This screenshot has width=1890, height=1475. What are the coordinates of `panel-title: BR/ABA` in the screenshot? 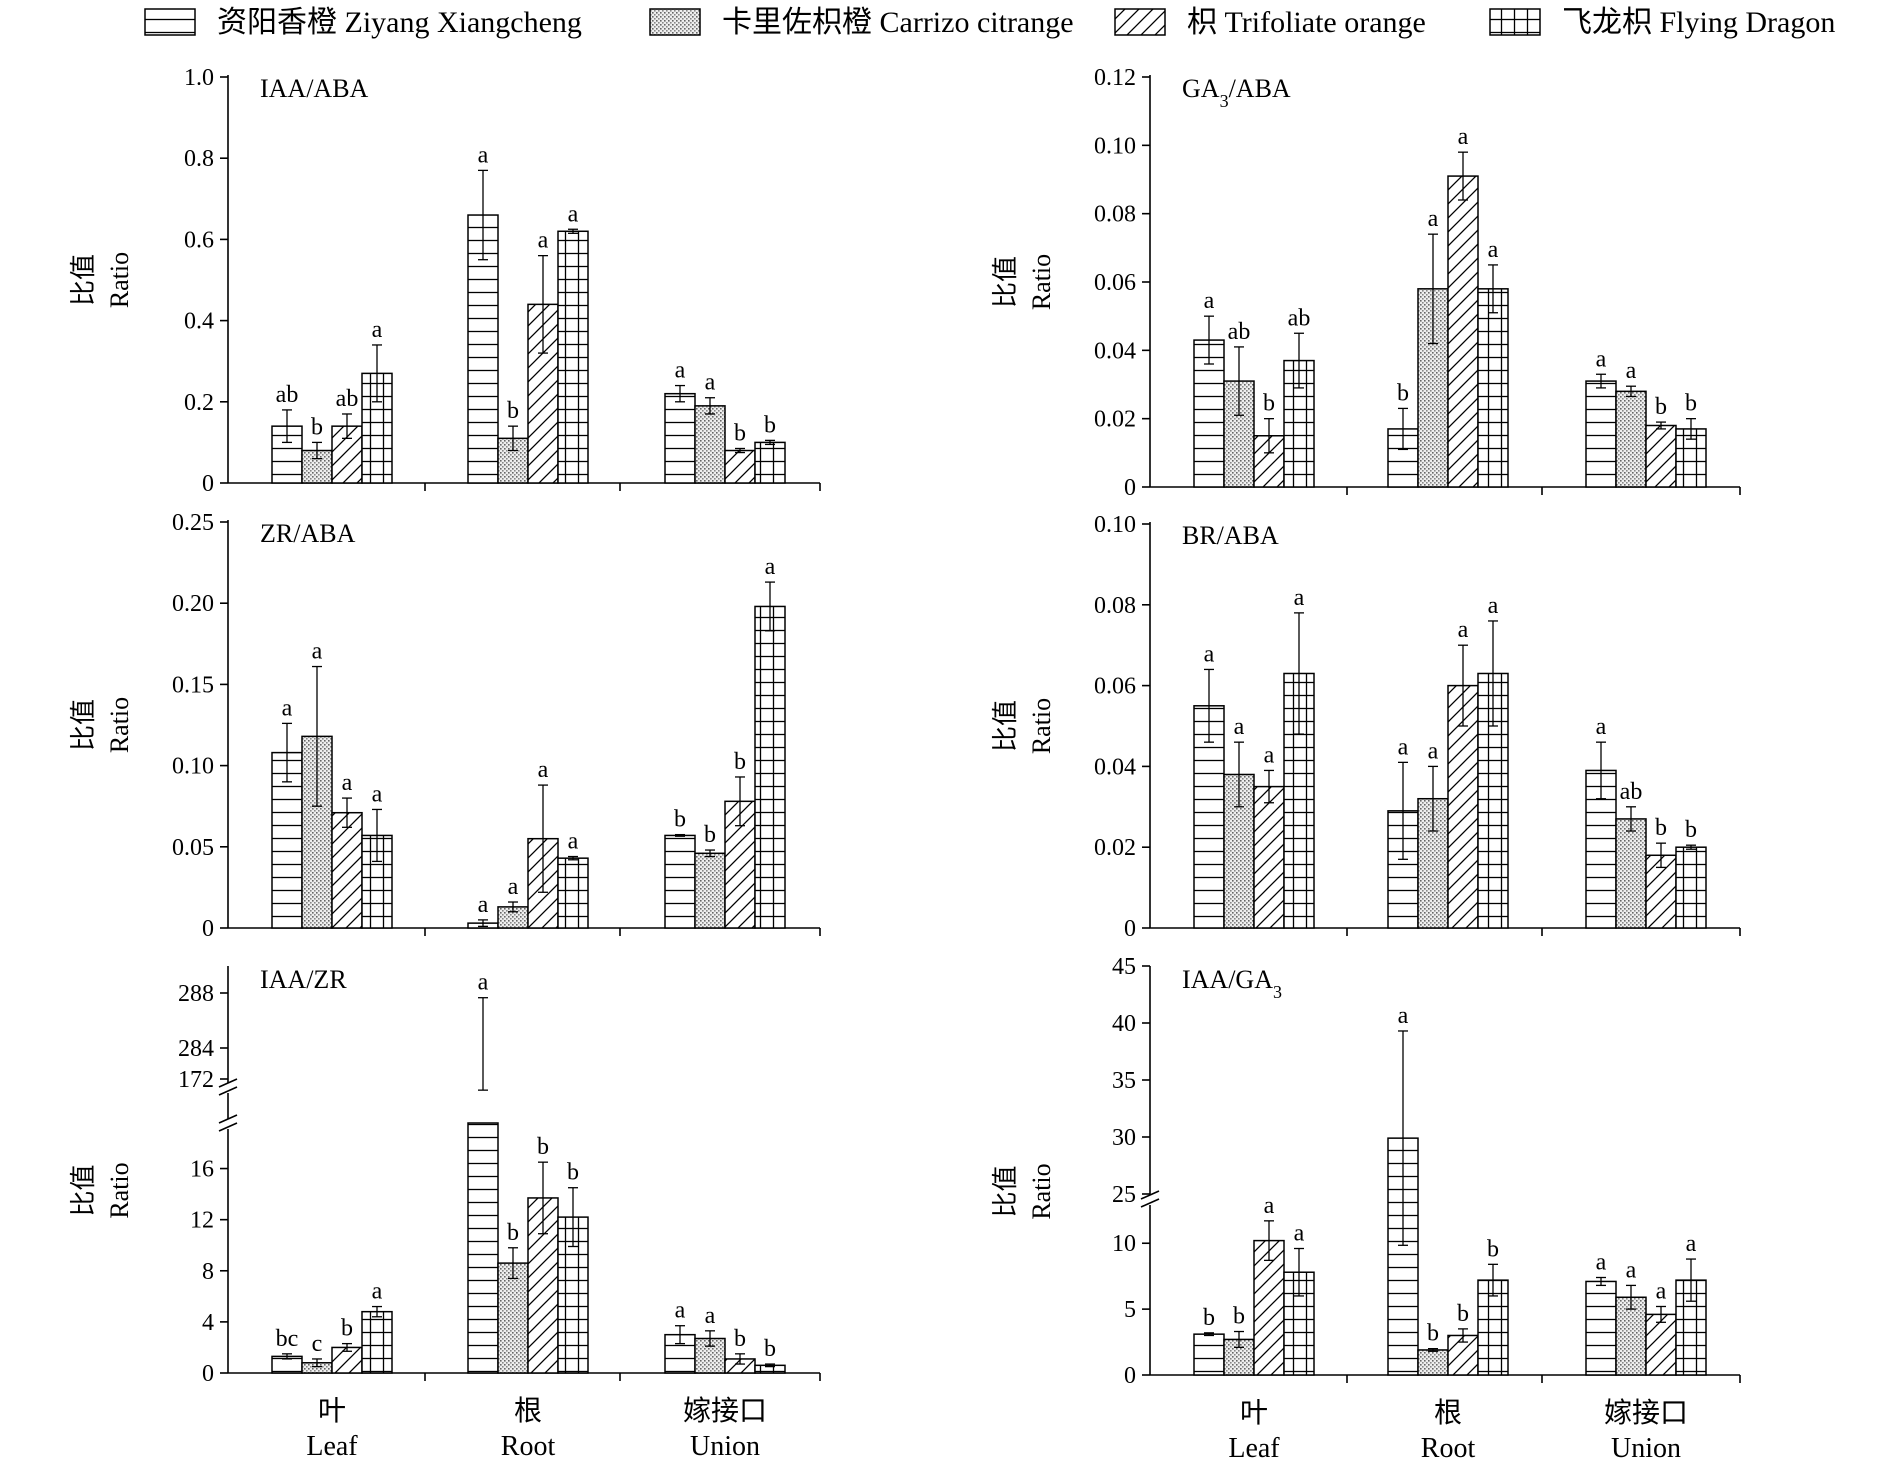 It's located at (1230, 535).